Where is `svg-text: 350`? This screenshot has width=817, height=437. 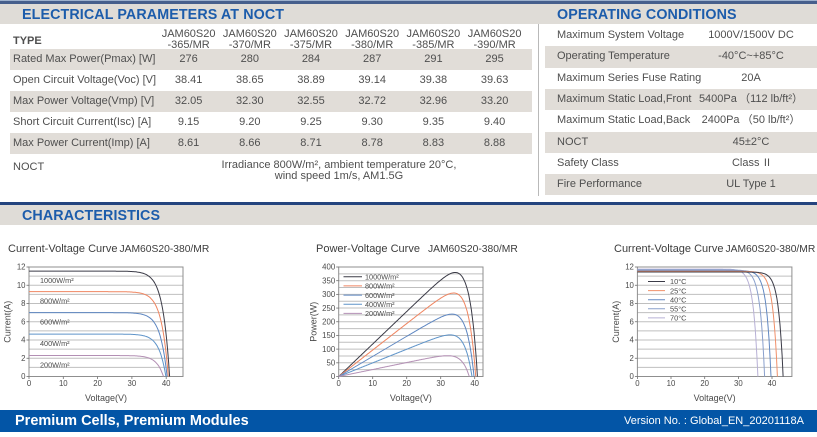
svg-text: 350 is located at coordinates (329, 280).